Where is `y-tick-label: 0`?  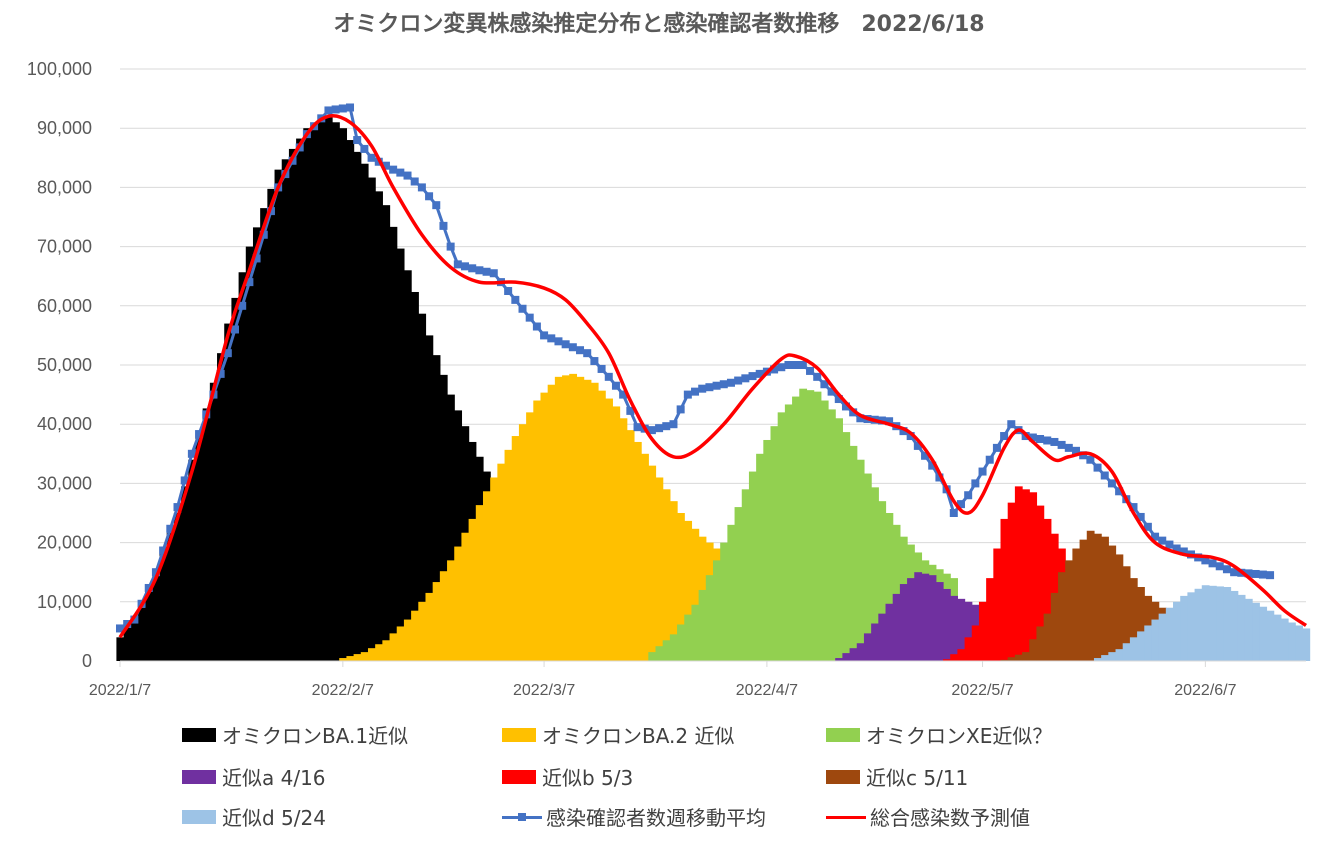 y-tick-label: 0 is located at coordinates (87, 661).